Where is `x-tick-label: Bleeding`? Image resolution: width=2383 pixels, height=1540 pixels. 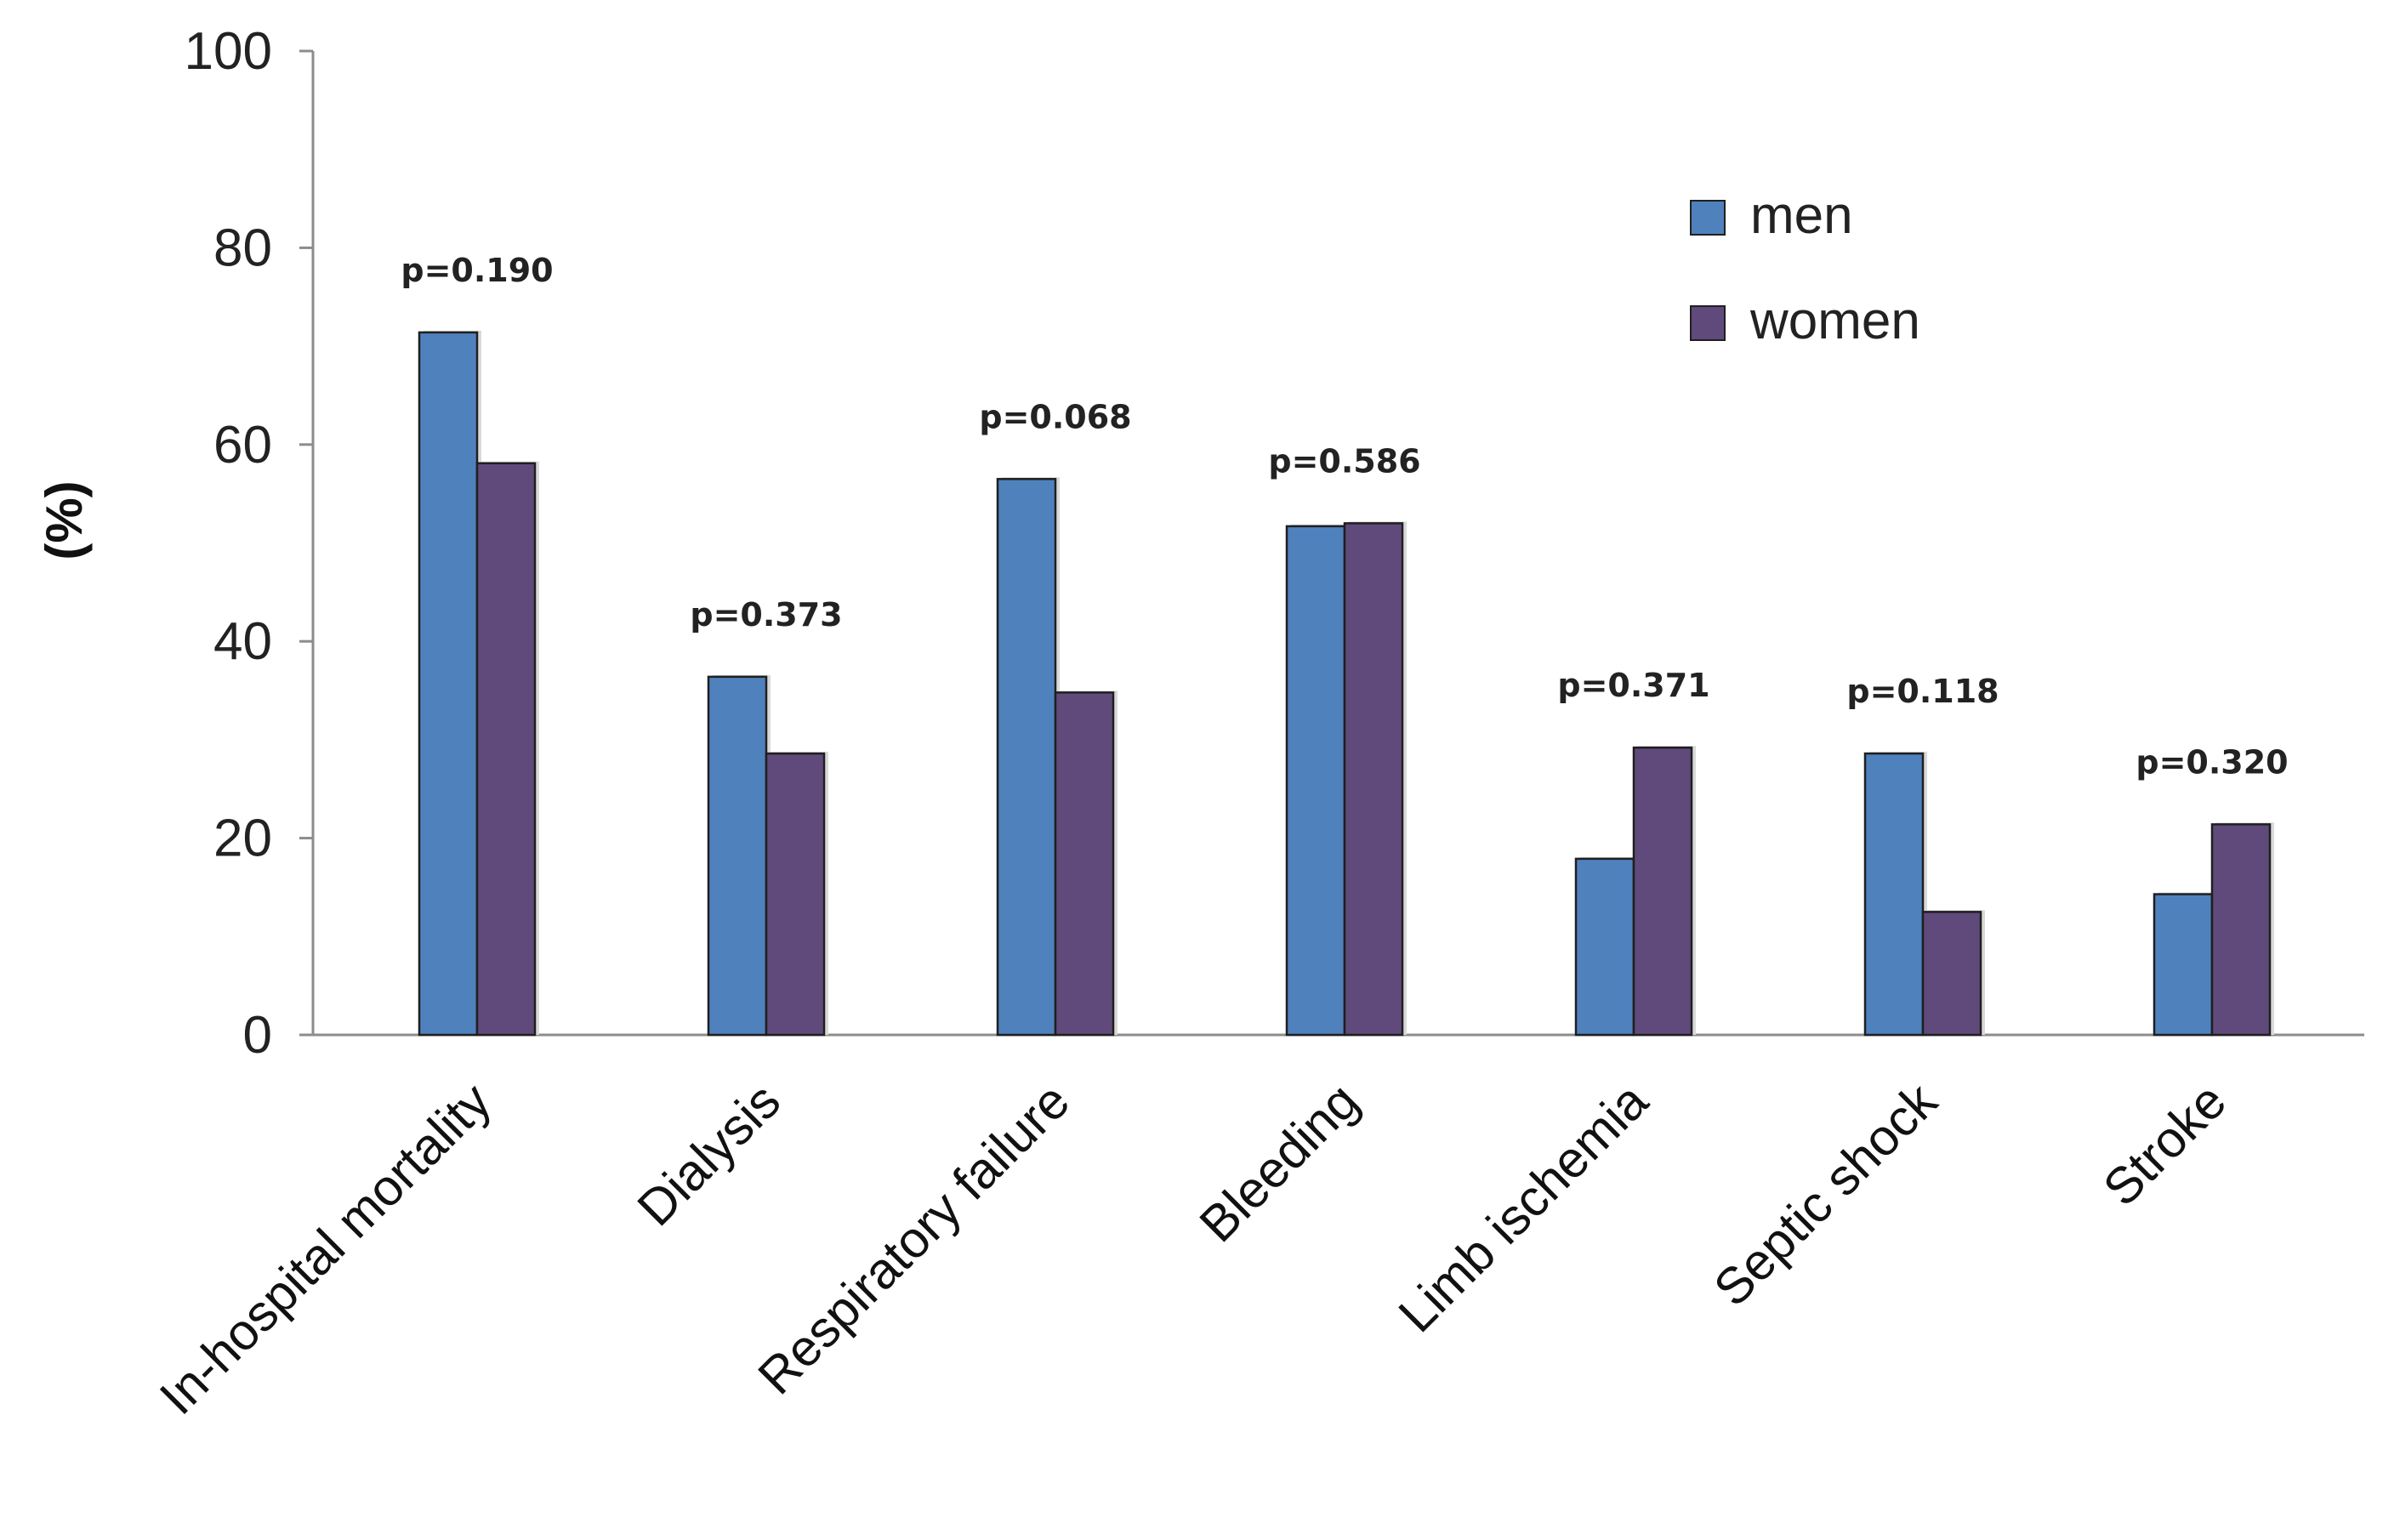 x-tick-label: Bleeding is located at coordinates (1280, 1162).